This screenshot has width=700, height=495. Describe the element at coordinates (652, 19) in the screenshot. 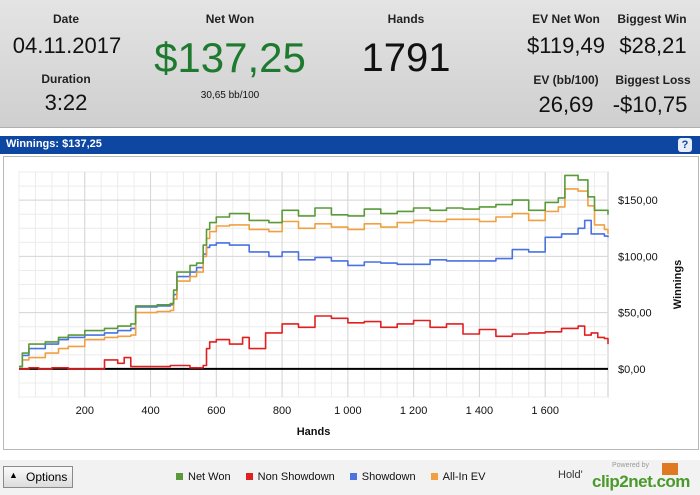

I see `biggest-win-label: Biggest Win` at that location.